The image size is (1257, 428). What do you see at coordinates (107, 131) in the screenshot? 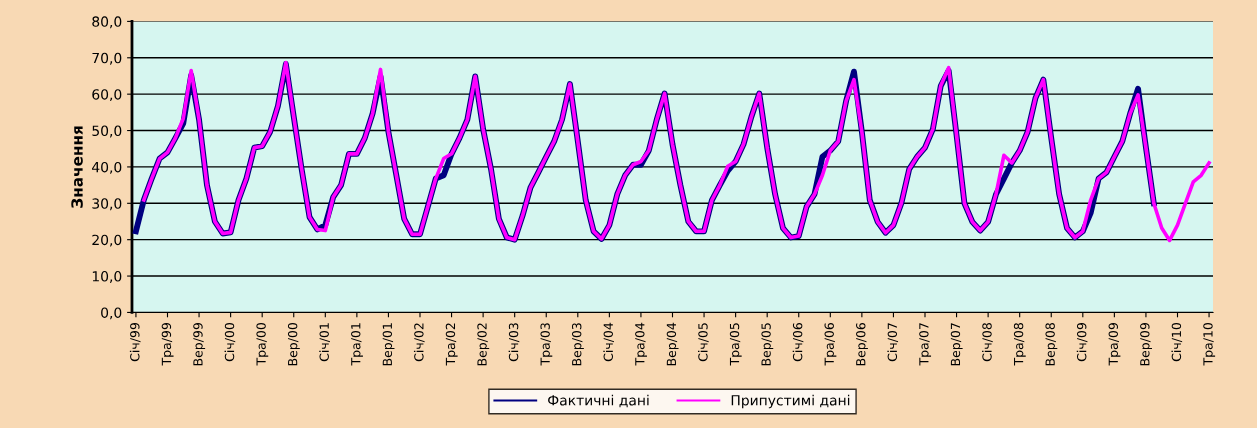
I see `y-tick-label: 50,0` at bounding box center [107, 131].